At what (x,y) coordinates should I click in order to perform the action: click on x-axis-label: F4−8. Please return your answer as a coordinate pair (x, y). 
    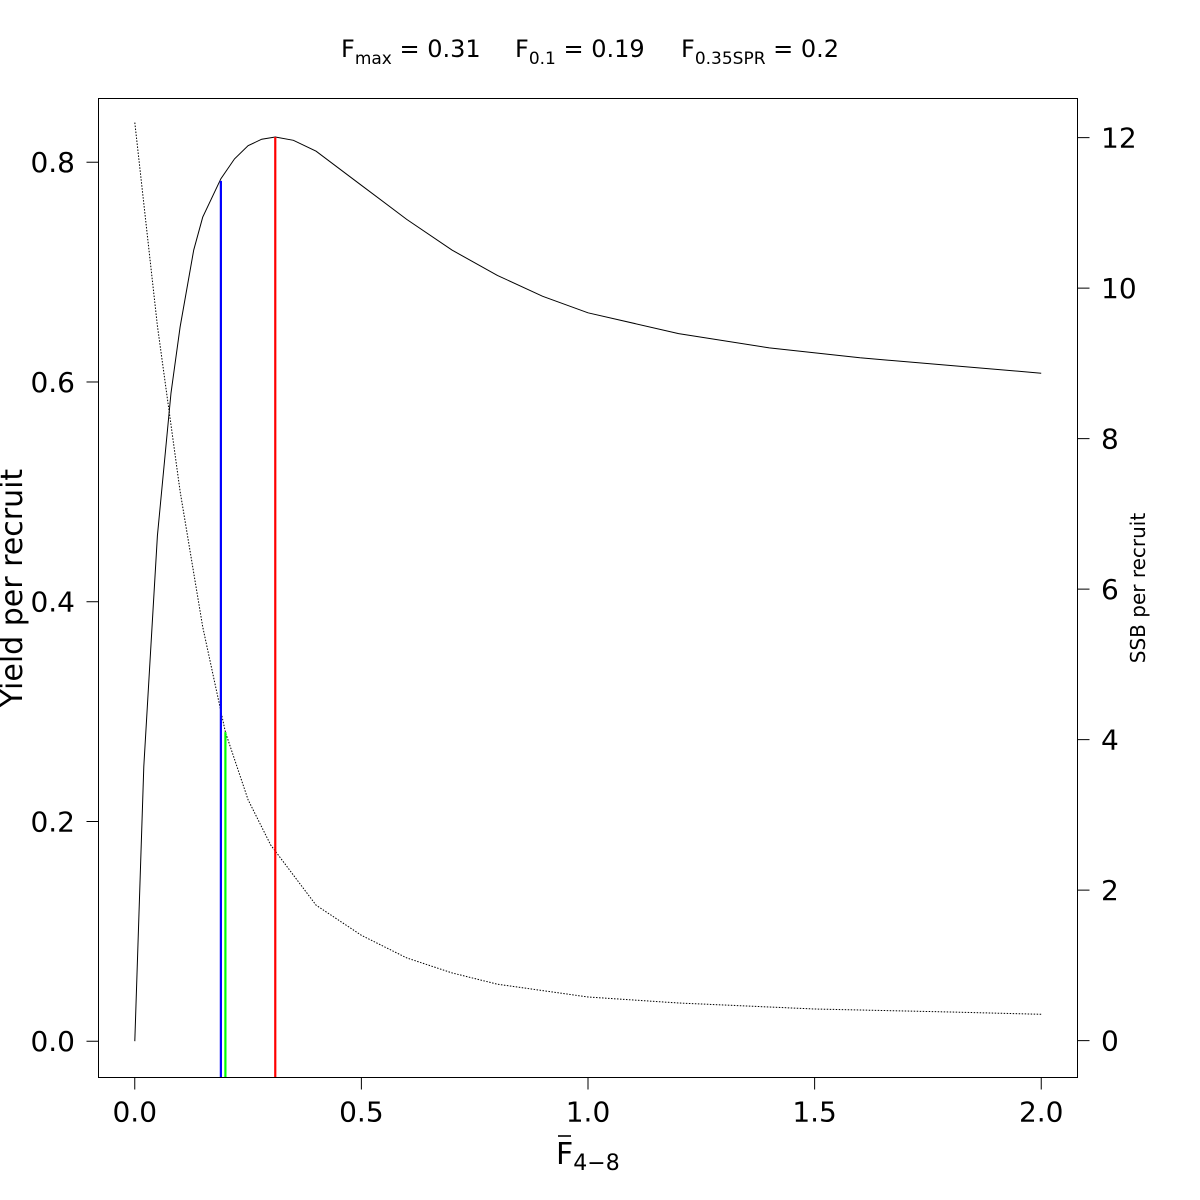
    Looking at the image, I should click on (588, 1155).